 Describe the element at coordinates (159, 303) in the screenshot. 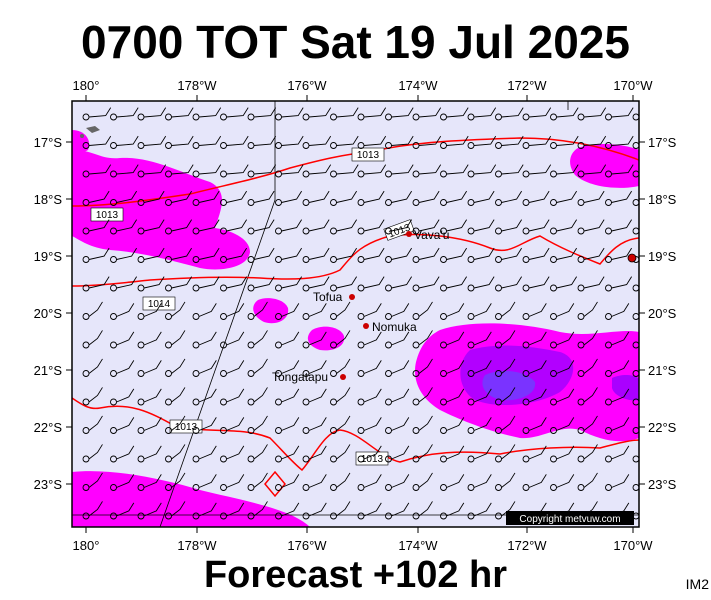

I see `isobar-label-middle: 1014` at that location.